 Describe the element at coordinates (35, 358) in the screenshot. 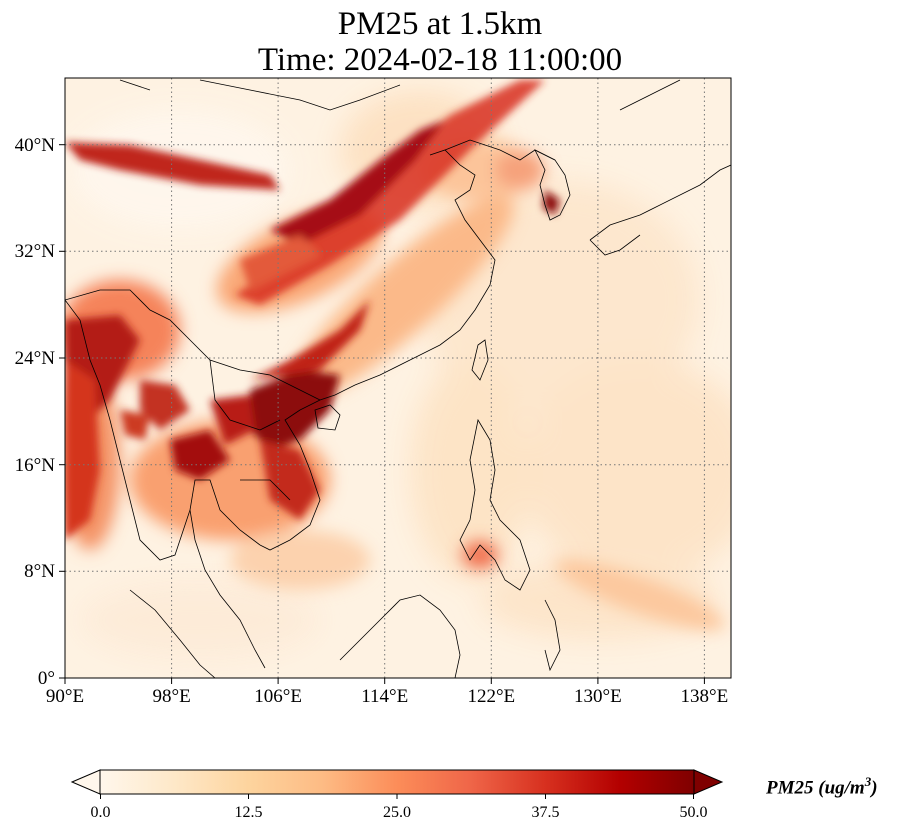

I see `lat-tick-label: 24°N` at that location.